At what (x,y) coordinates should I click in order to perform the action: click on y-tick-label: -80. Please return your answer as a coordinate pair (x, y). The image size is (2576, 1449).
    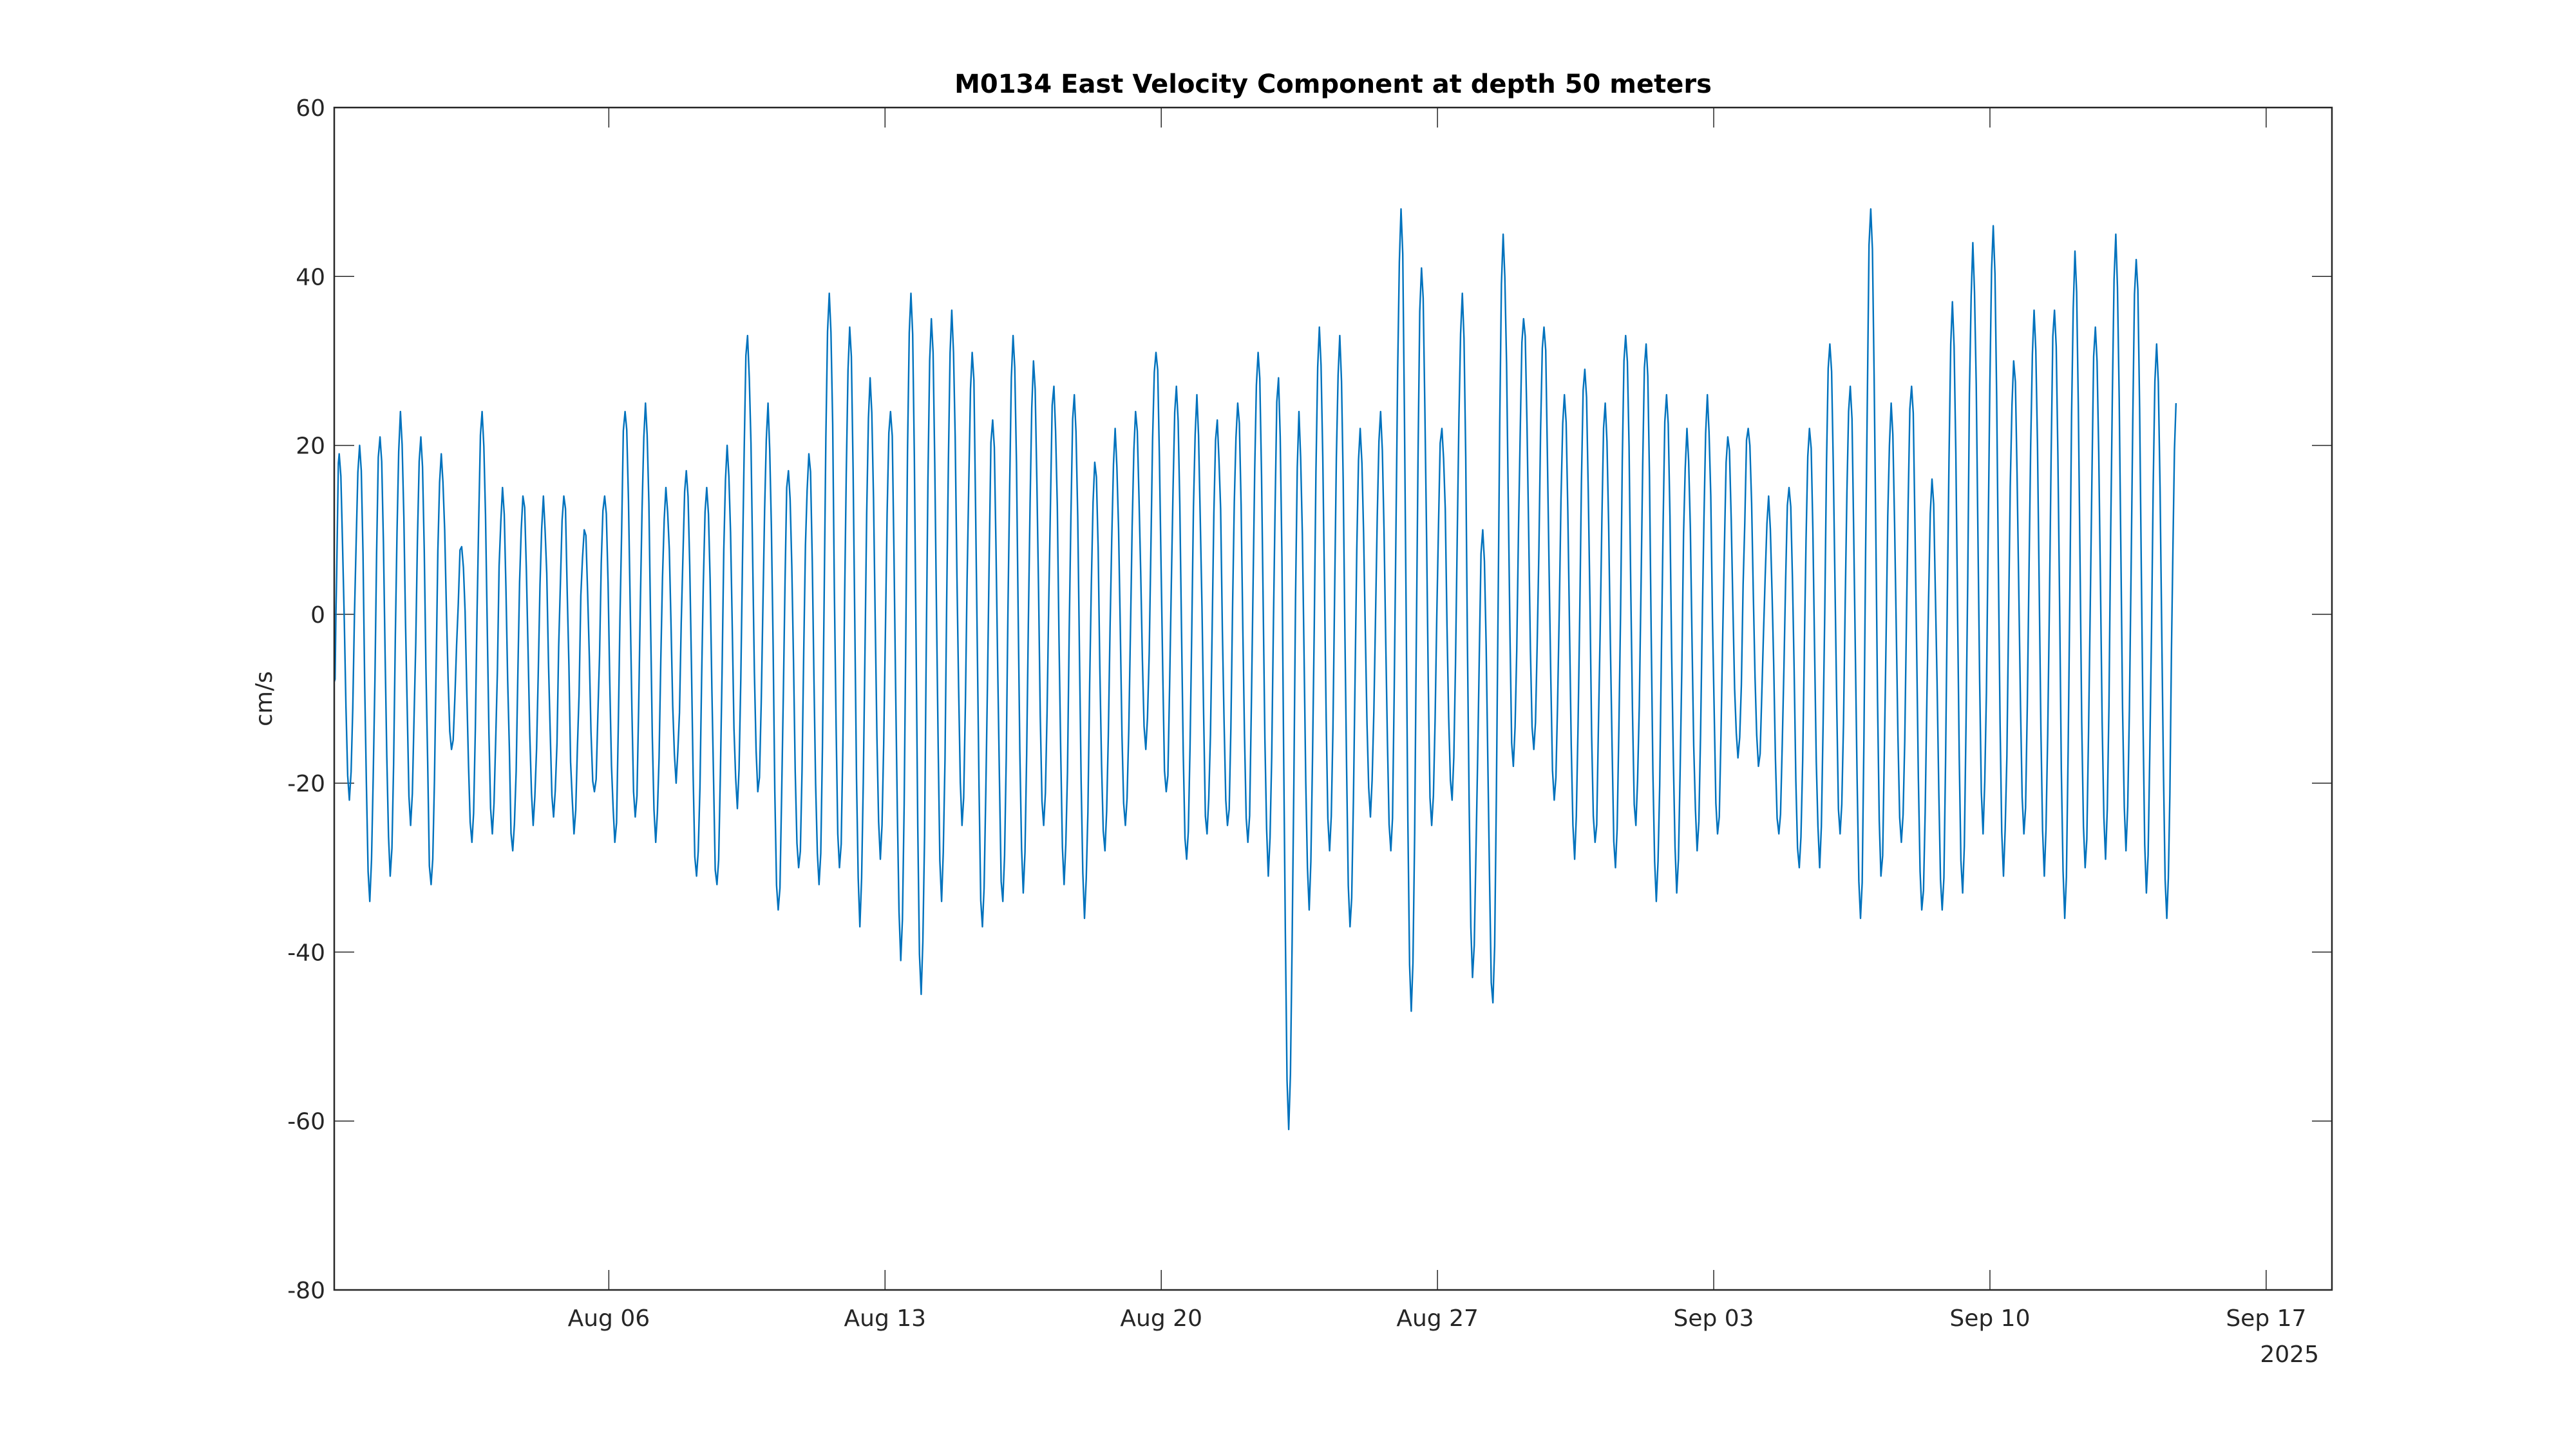
    Looking at the image, I should click on (306, 1291).